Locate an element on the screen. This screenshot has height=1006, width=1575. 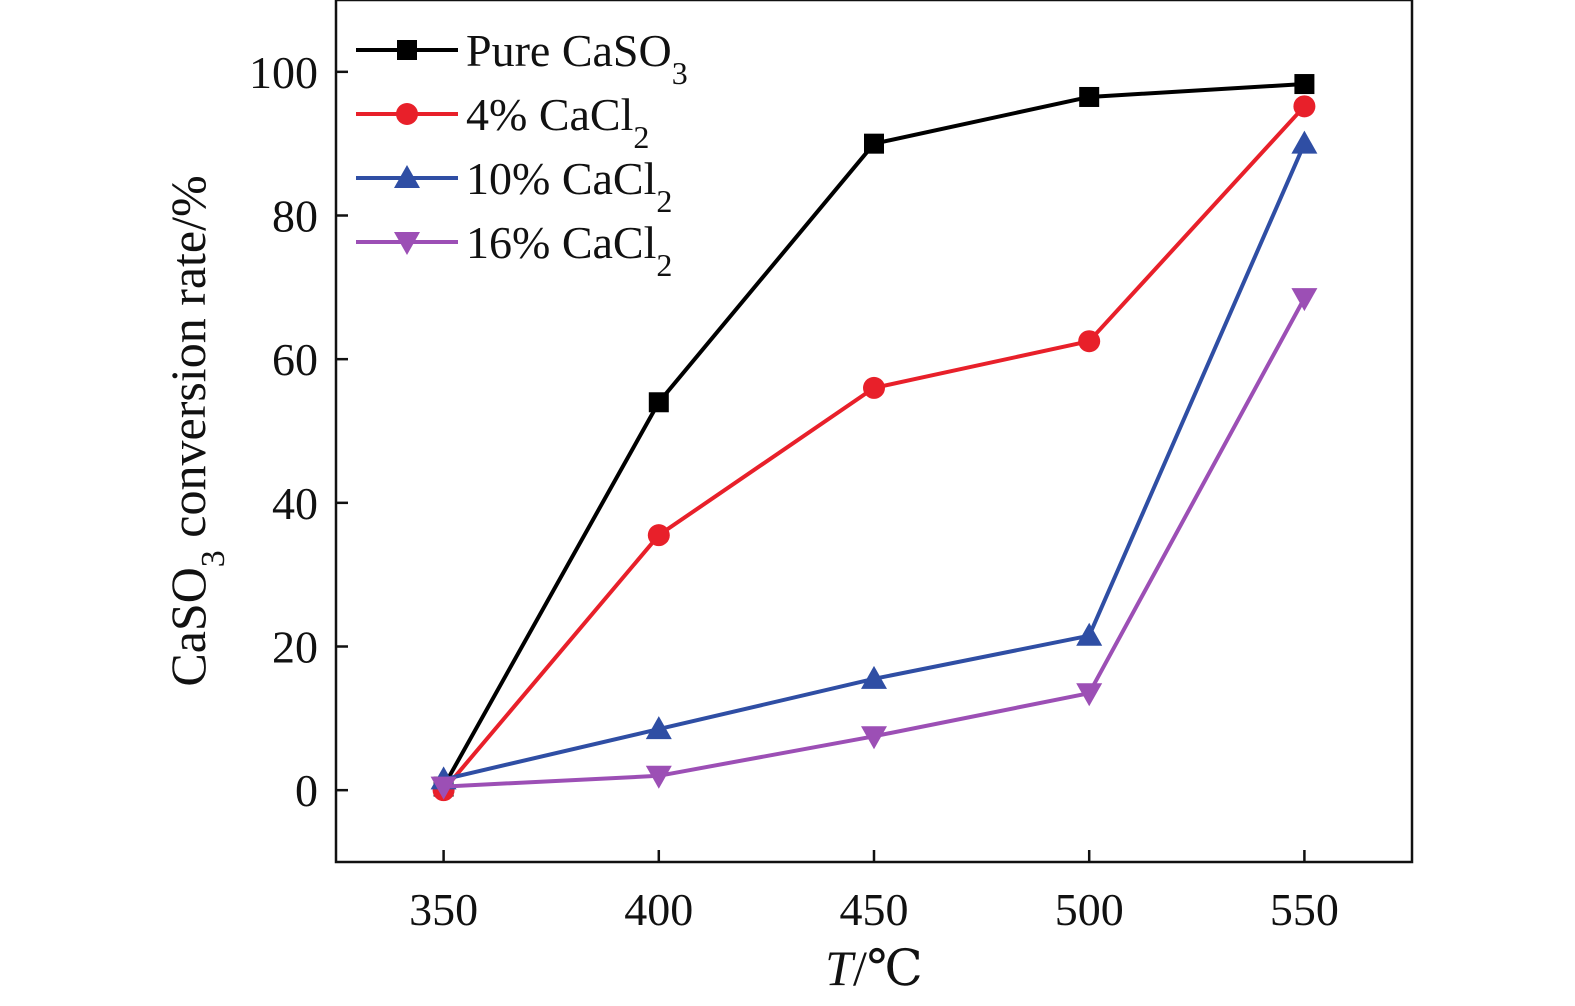
legend-item: Pure CaSO3 is located at coordinates (522, 58).